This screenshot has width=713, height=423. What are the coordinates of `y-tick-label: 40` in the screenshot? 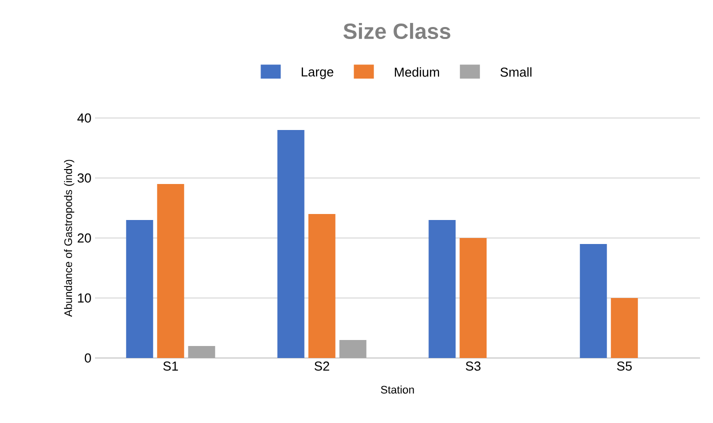 It's located at (84, 118).